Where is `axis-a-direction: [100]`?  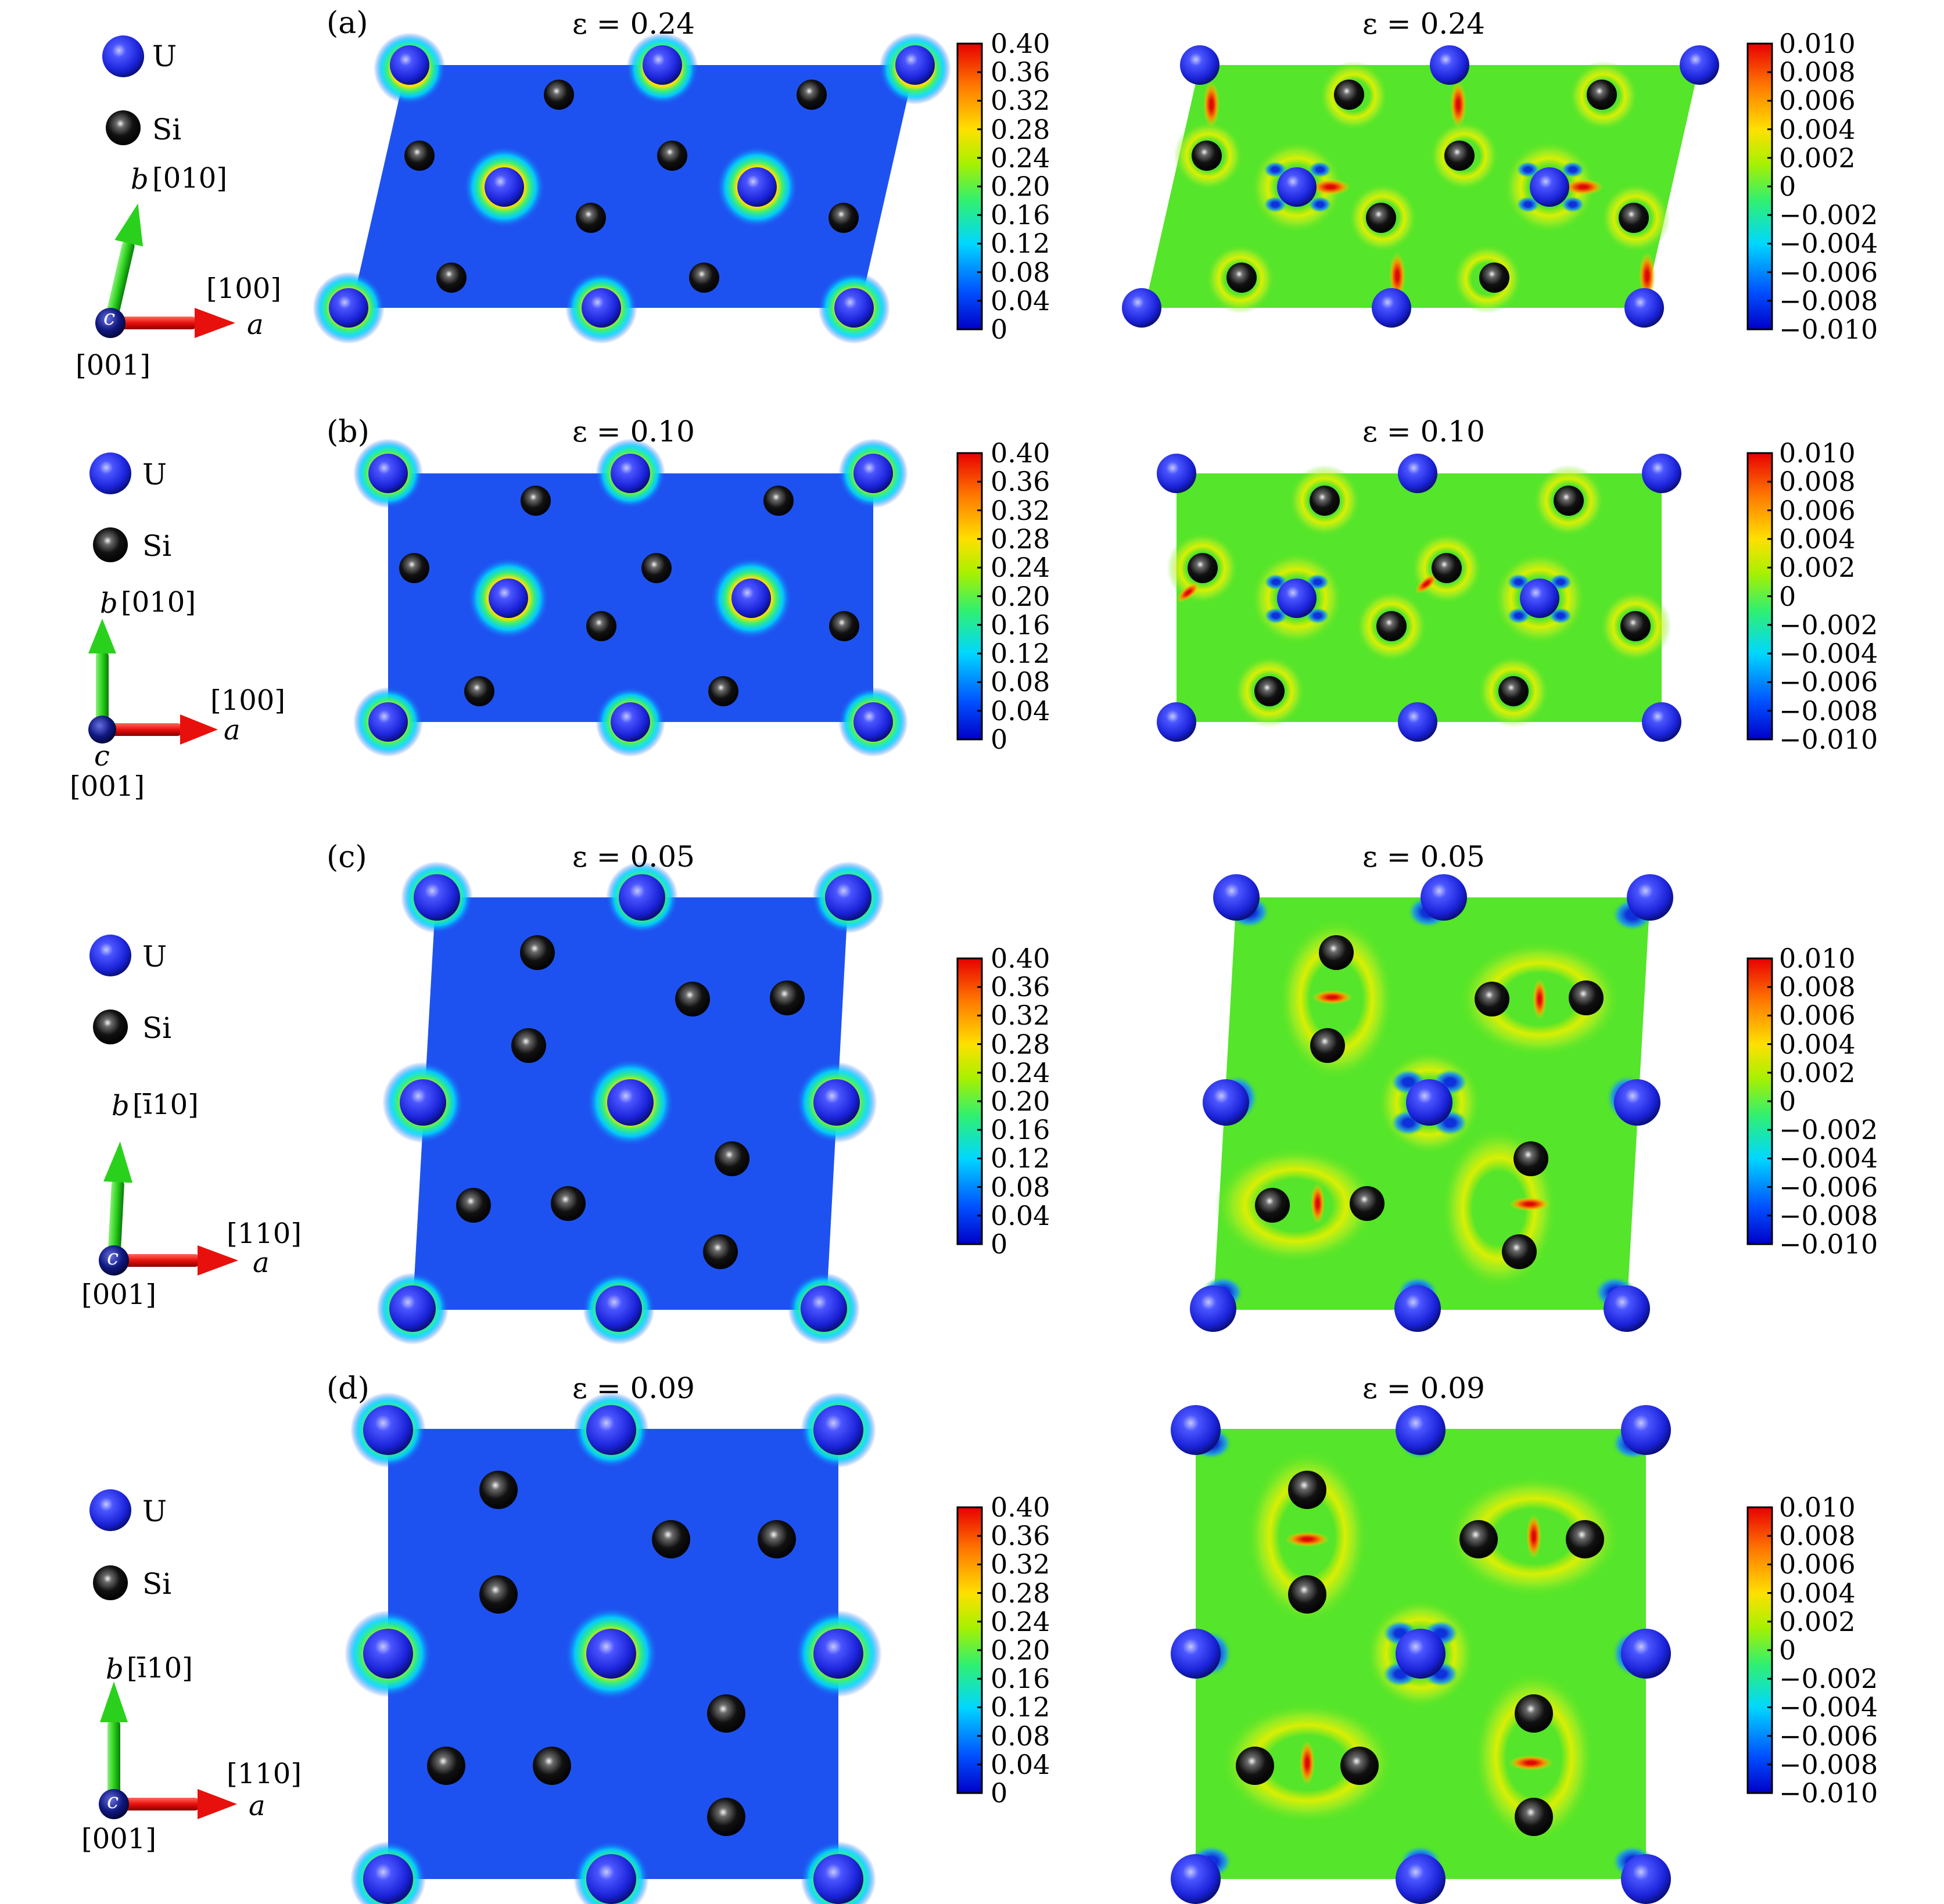 axis-a-direction: [100] is located at coordinates (248, 701).